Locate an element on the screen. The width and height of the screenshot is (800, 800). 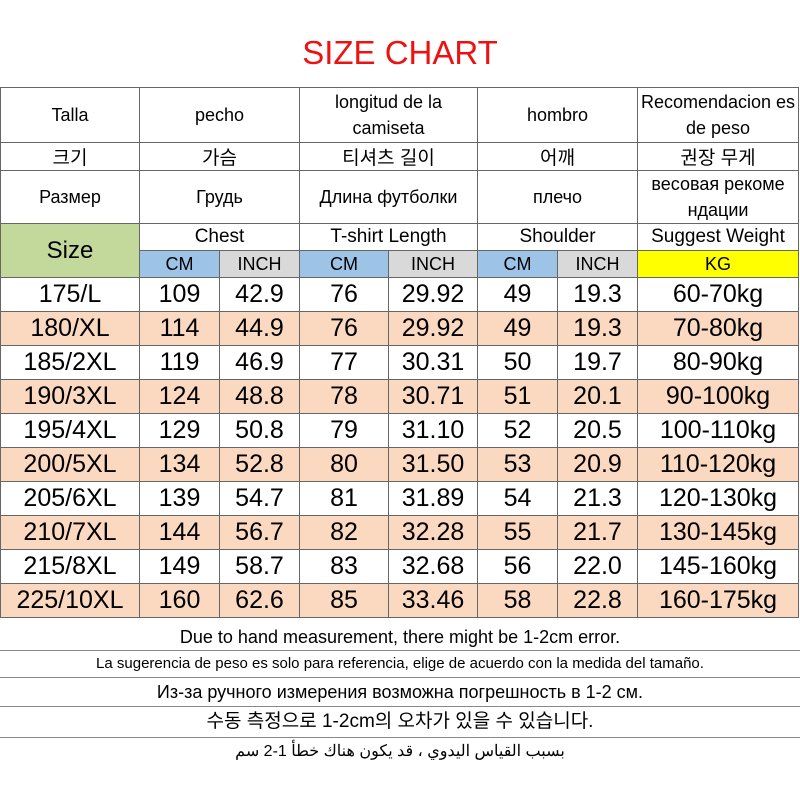
unit-length-cm: CM is located at coordinates (344, 264).